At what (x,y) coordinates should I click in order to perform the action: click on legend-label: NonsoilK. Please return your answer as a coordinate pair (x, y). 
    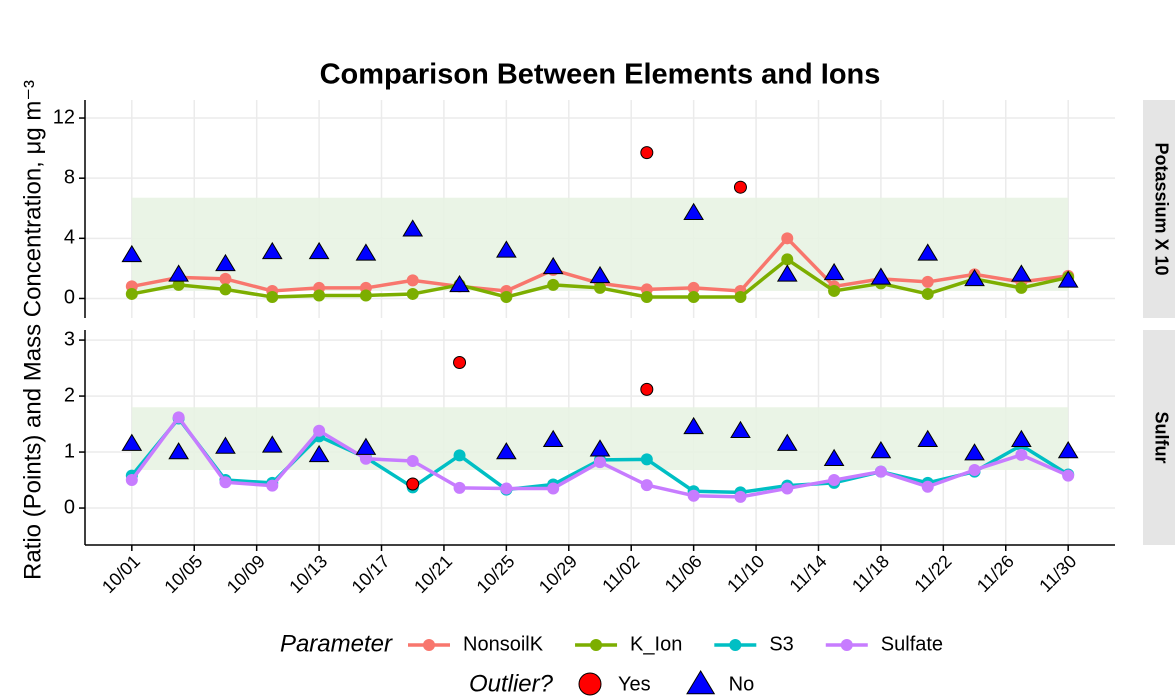
    Looking at the image, I should click on (503, 644).